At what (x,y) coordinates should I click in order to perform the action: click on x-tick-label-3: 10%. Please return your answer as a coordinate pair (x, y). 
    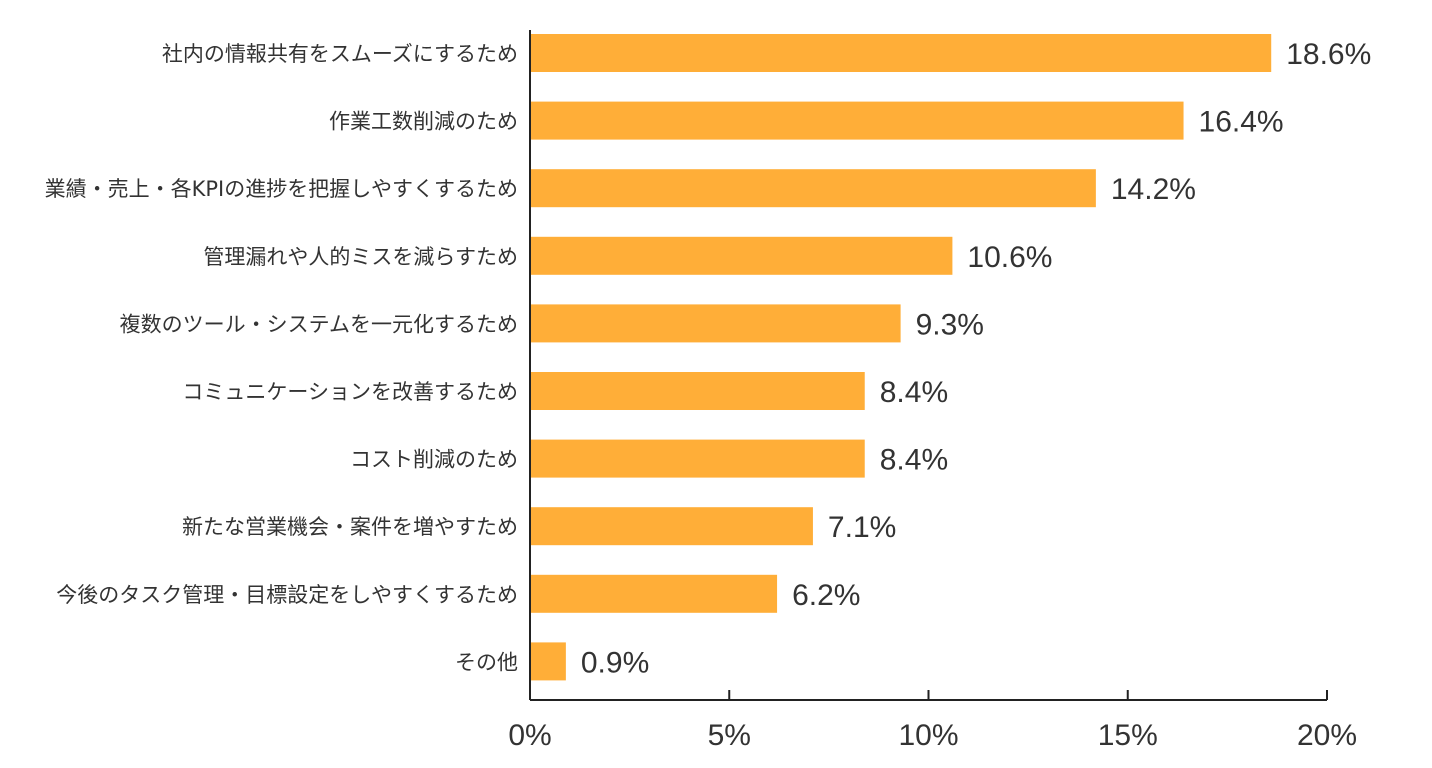
    Looking at the image, I should click on (928, 735).